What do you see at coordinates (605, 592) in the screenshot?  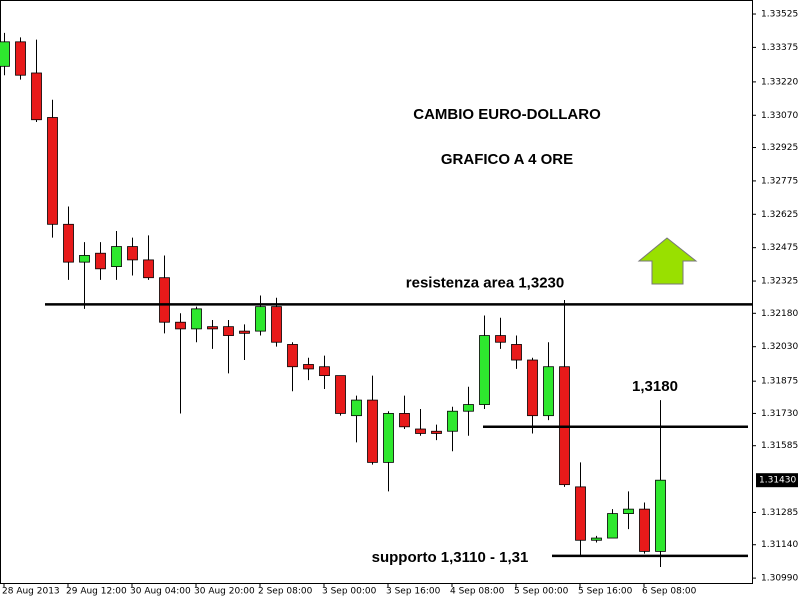 I see `x-tick-label: 5 Sep 16:00` at bounding box center [605, 592].